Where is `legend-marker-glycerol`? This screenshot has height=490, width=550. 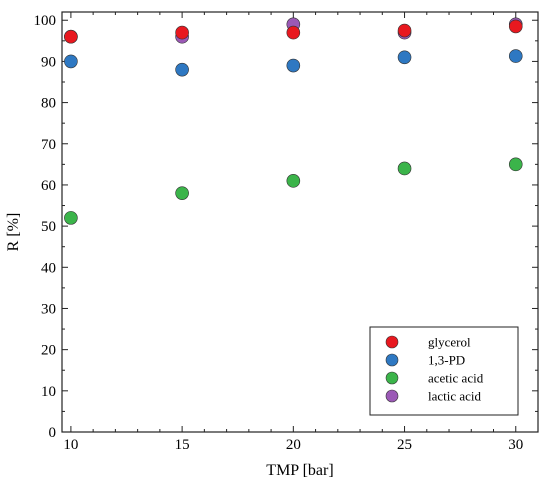
legend-marker-glycerol is located at coordinates (392, 342).